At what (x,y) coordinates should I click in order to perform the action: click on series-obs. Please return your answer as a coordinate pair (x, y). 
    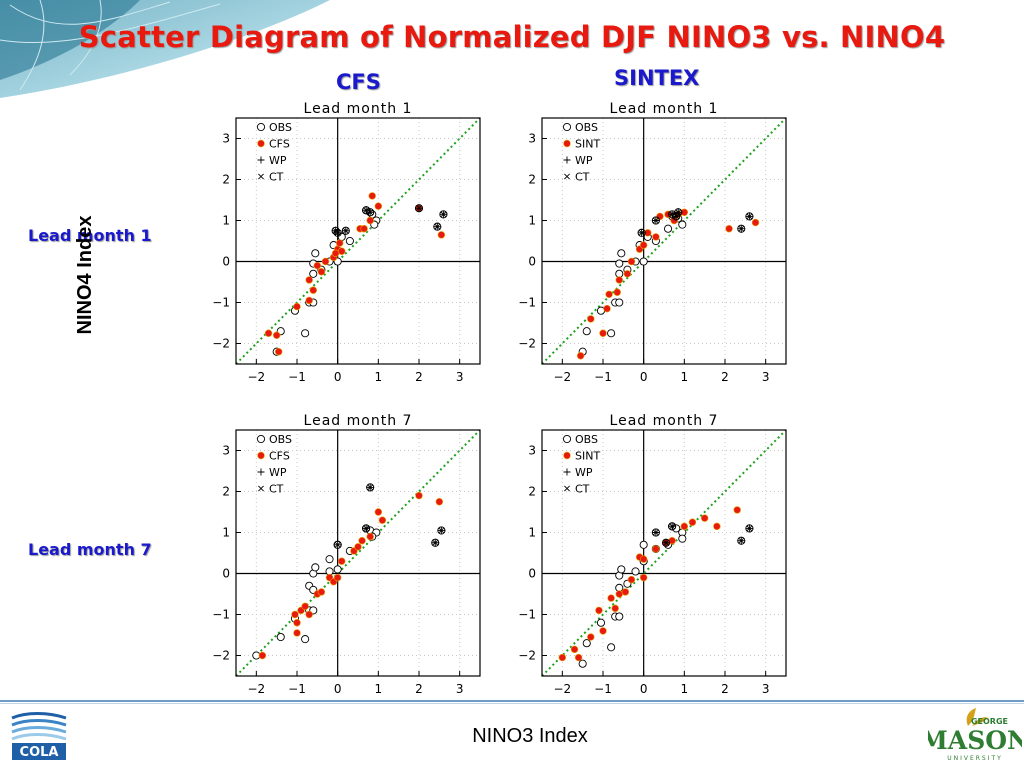
    Looking at the image, I should click on (632, 284).